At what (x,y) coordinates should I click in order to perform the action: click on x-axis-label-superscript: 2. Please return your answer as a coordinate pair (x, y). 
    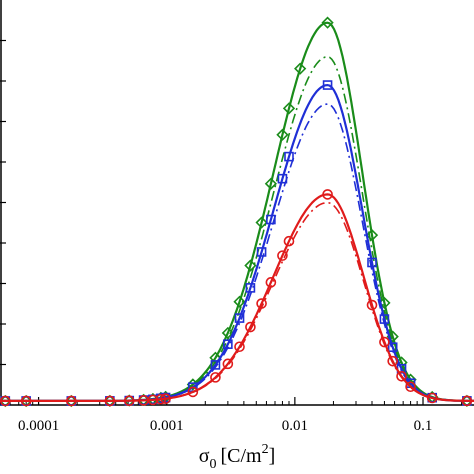
    Looking at the image, I should click on (265, 449).